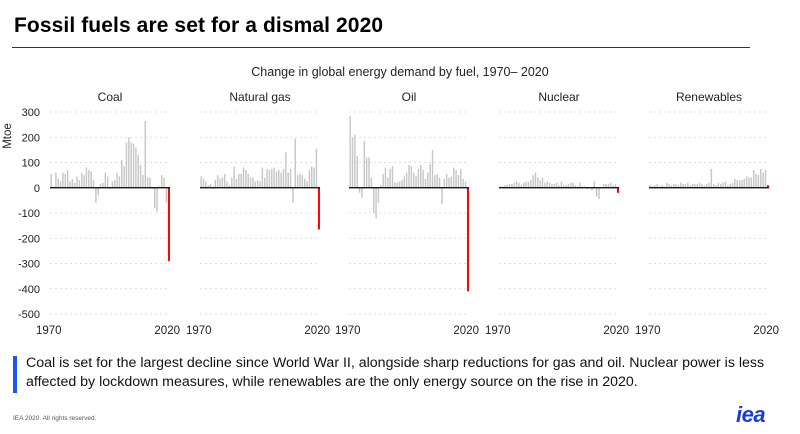 The height and width of the screenshot is (434, 800). Describe the element at coordinates (617, 190) in the screenshot. I see `bar-2020` at that location.